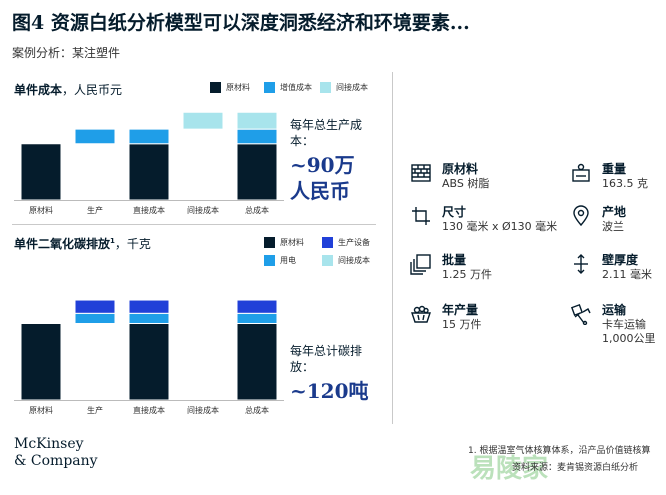 The height and width of the screenshot is (495, 666). What do you see at coordinates (460, 169) in the screenshot?
I see `attr-label: 原材料` at bounding box center [460, 169].